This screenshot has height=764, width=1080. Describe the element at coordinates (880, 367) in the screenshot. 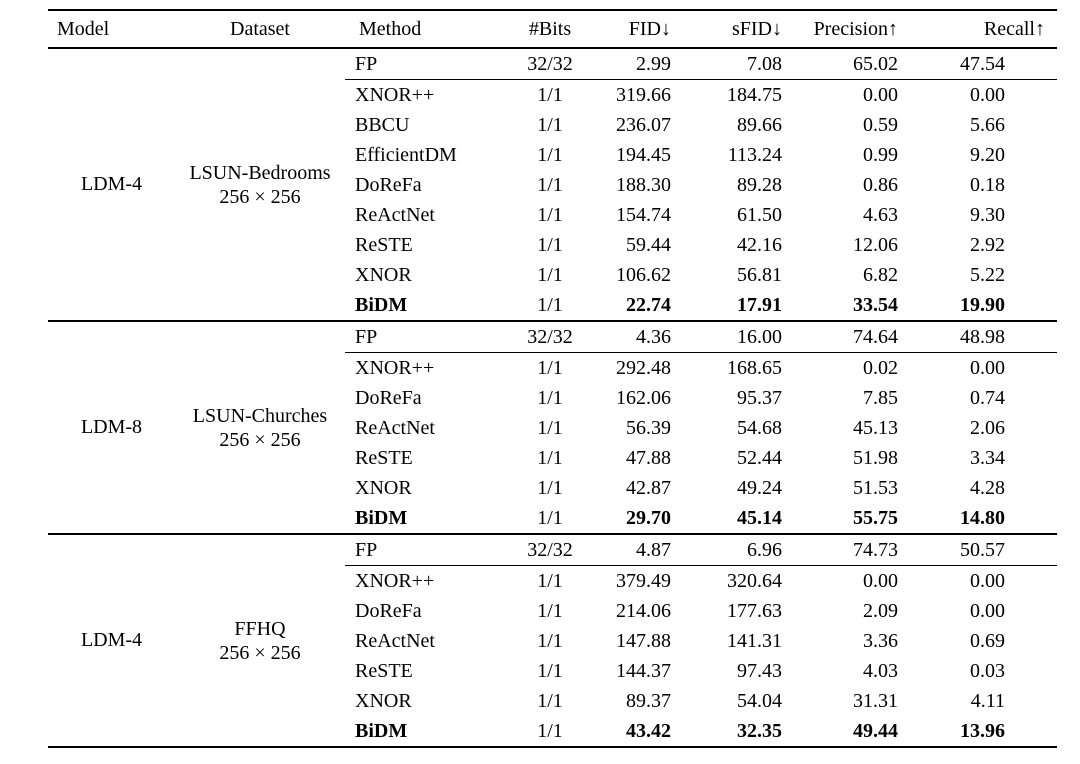

I see `precision-cell: 0.02` at that location.